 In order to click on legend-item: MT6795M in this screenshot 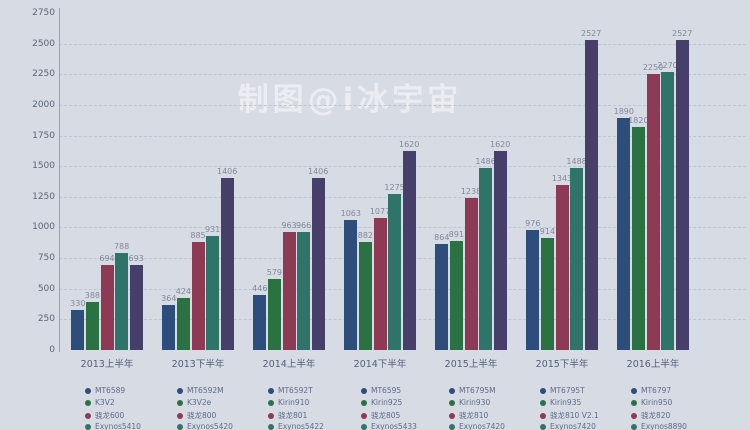, I will do `click(472, 390)`.